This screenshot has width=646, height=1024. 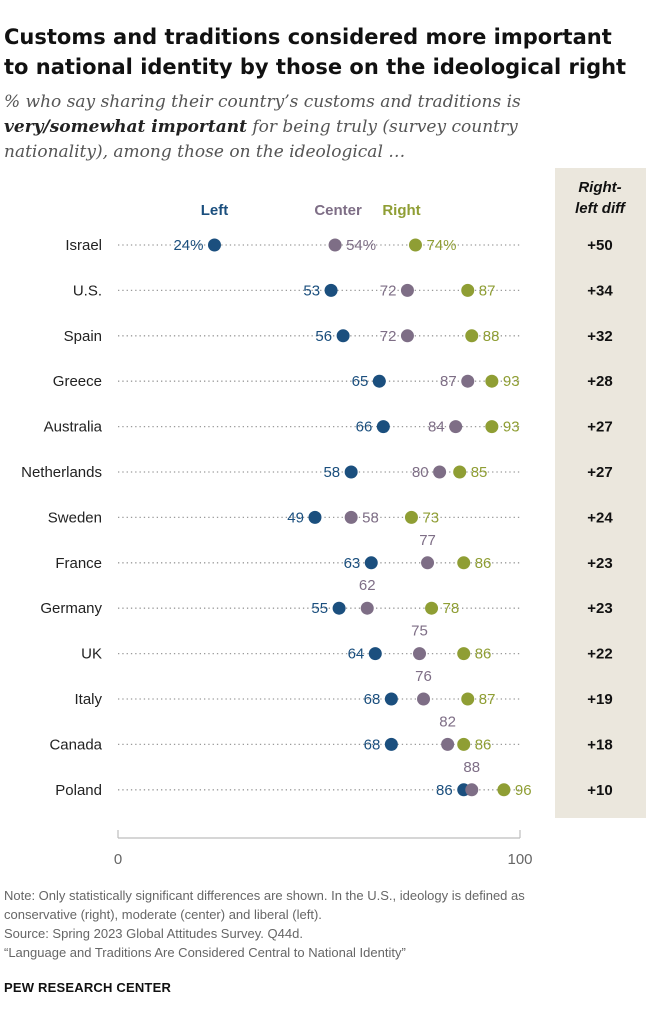 I want to click on dot-left-canada, so click(x=391, y=744).